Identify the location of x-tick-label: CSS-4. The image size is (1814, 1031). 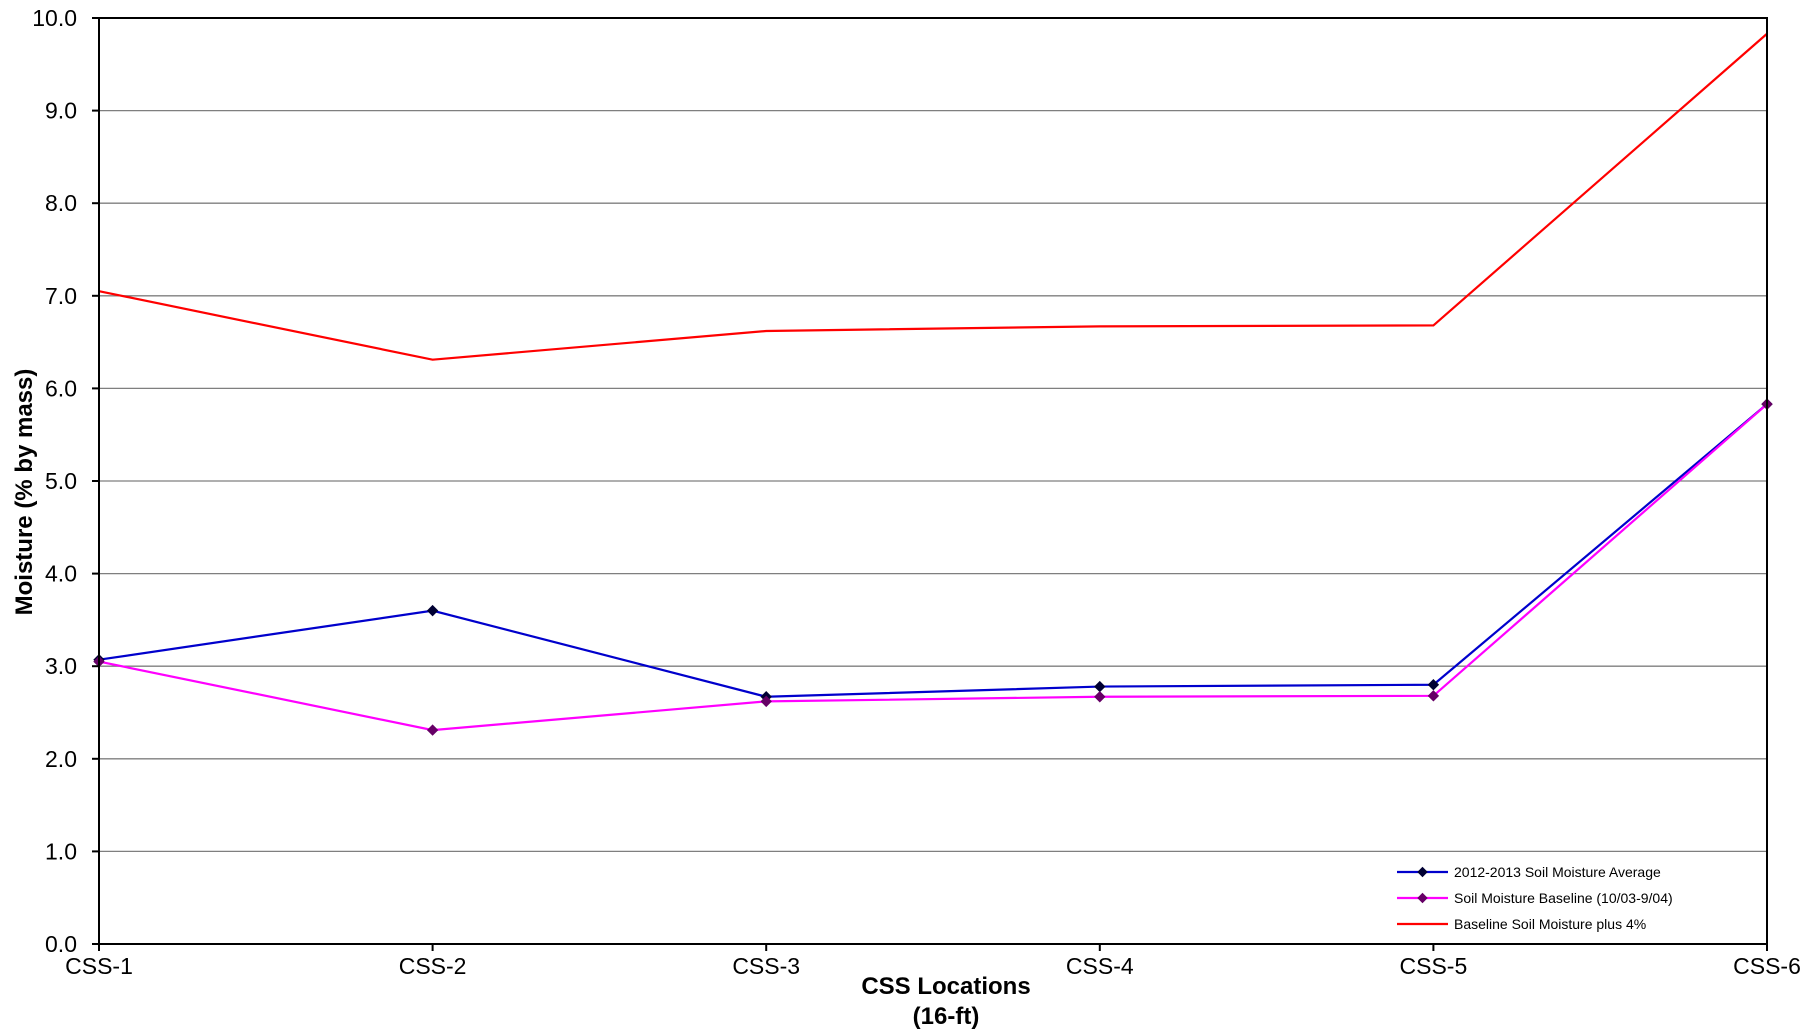
(1100, 966).